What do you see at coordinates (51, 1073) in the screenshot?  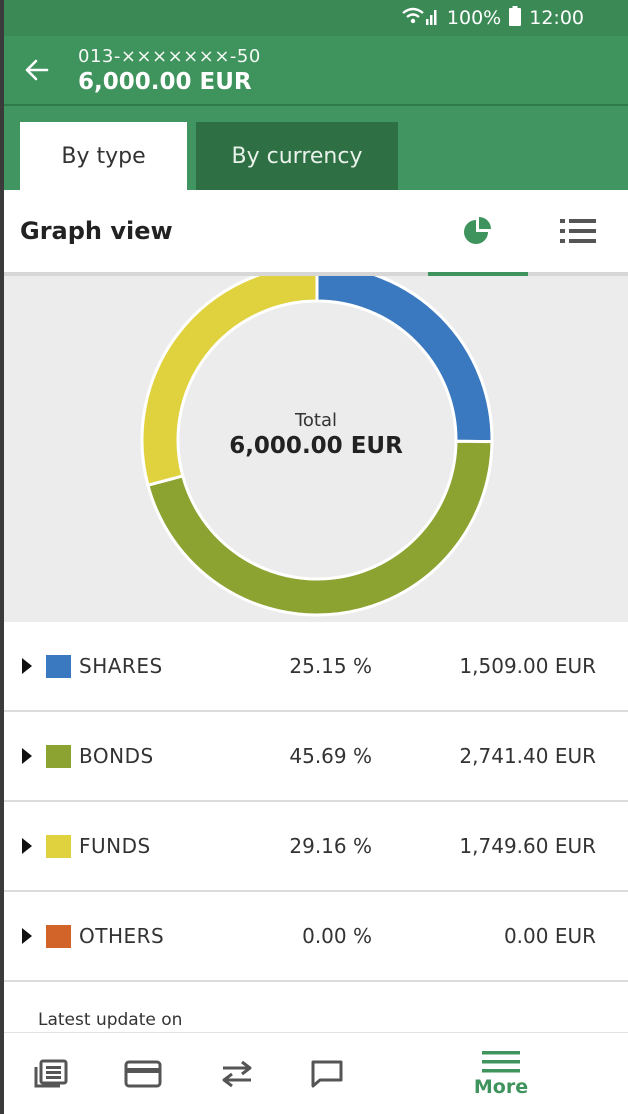 I see `news-icon` at bounding box center [51, 1073].